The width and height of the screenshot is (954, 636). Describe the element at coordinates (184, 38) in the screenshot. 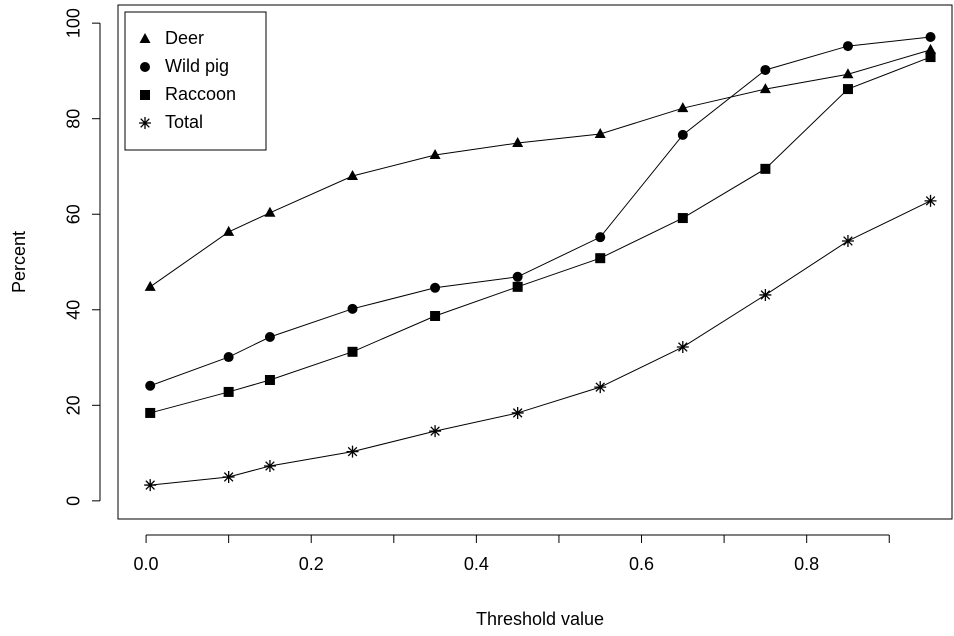

I see `legend-label: Deer` at that location.